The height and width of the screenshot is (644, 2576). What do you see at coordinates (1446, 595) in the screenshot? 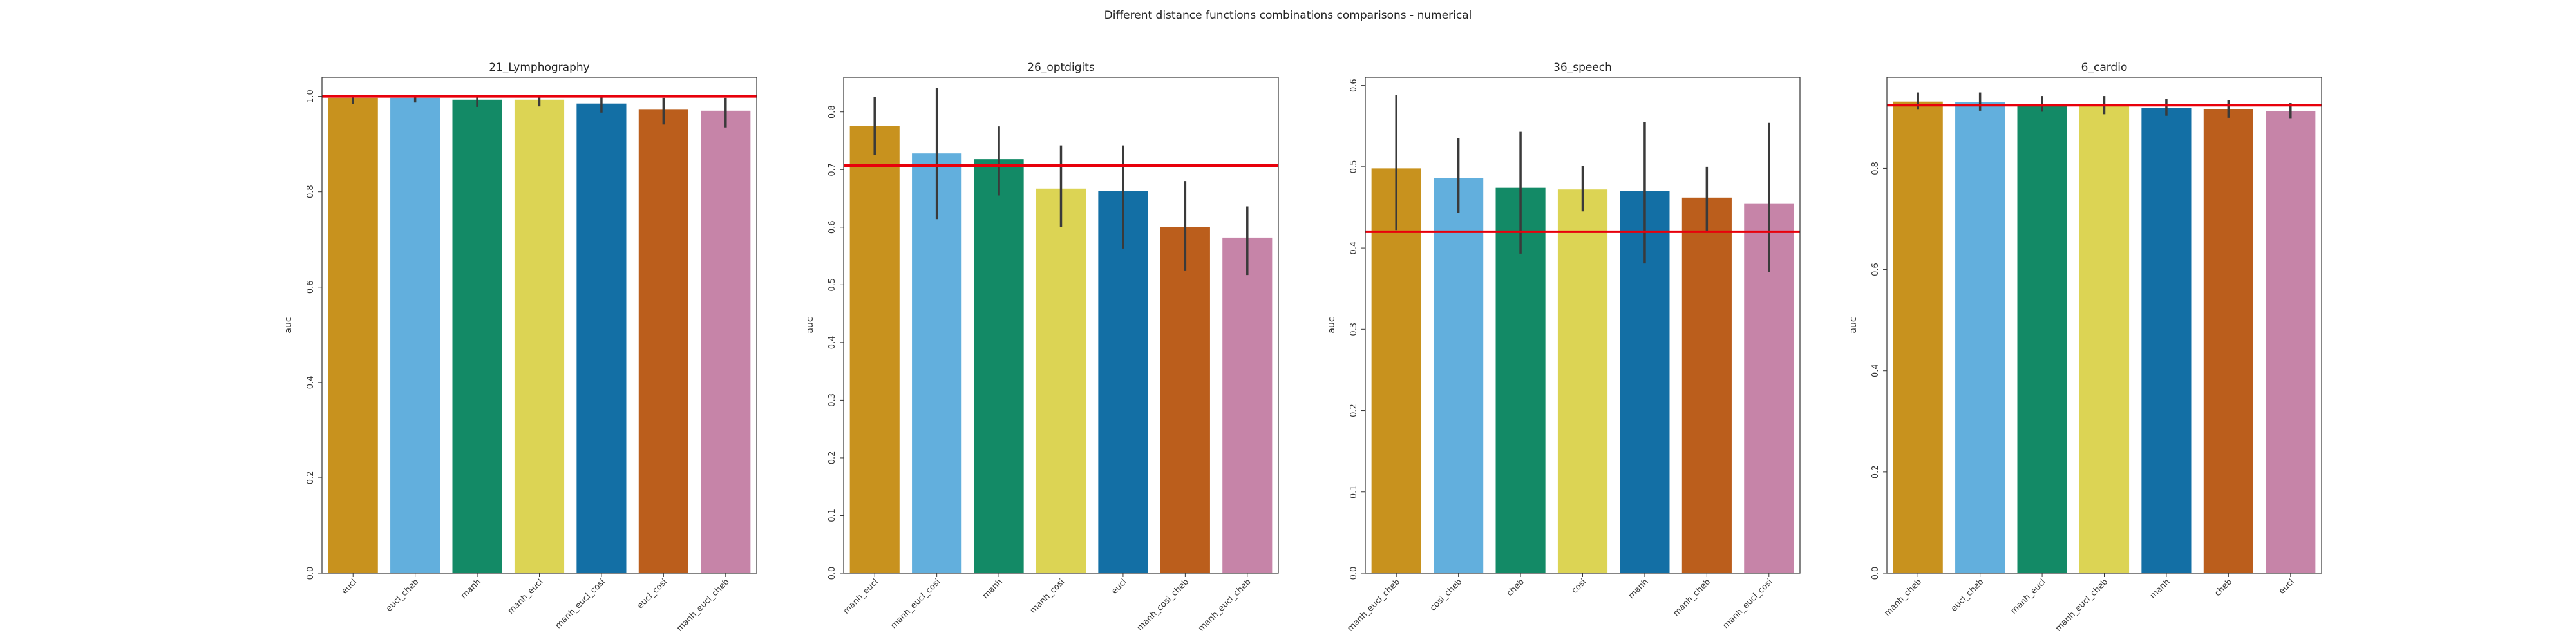
I see `x-tick-label: cosi_cheb` at bounding box center [1446, 595].